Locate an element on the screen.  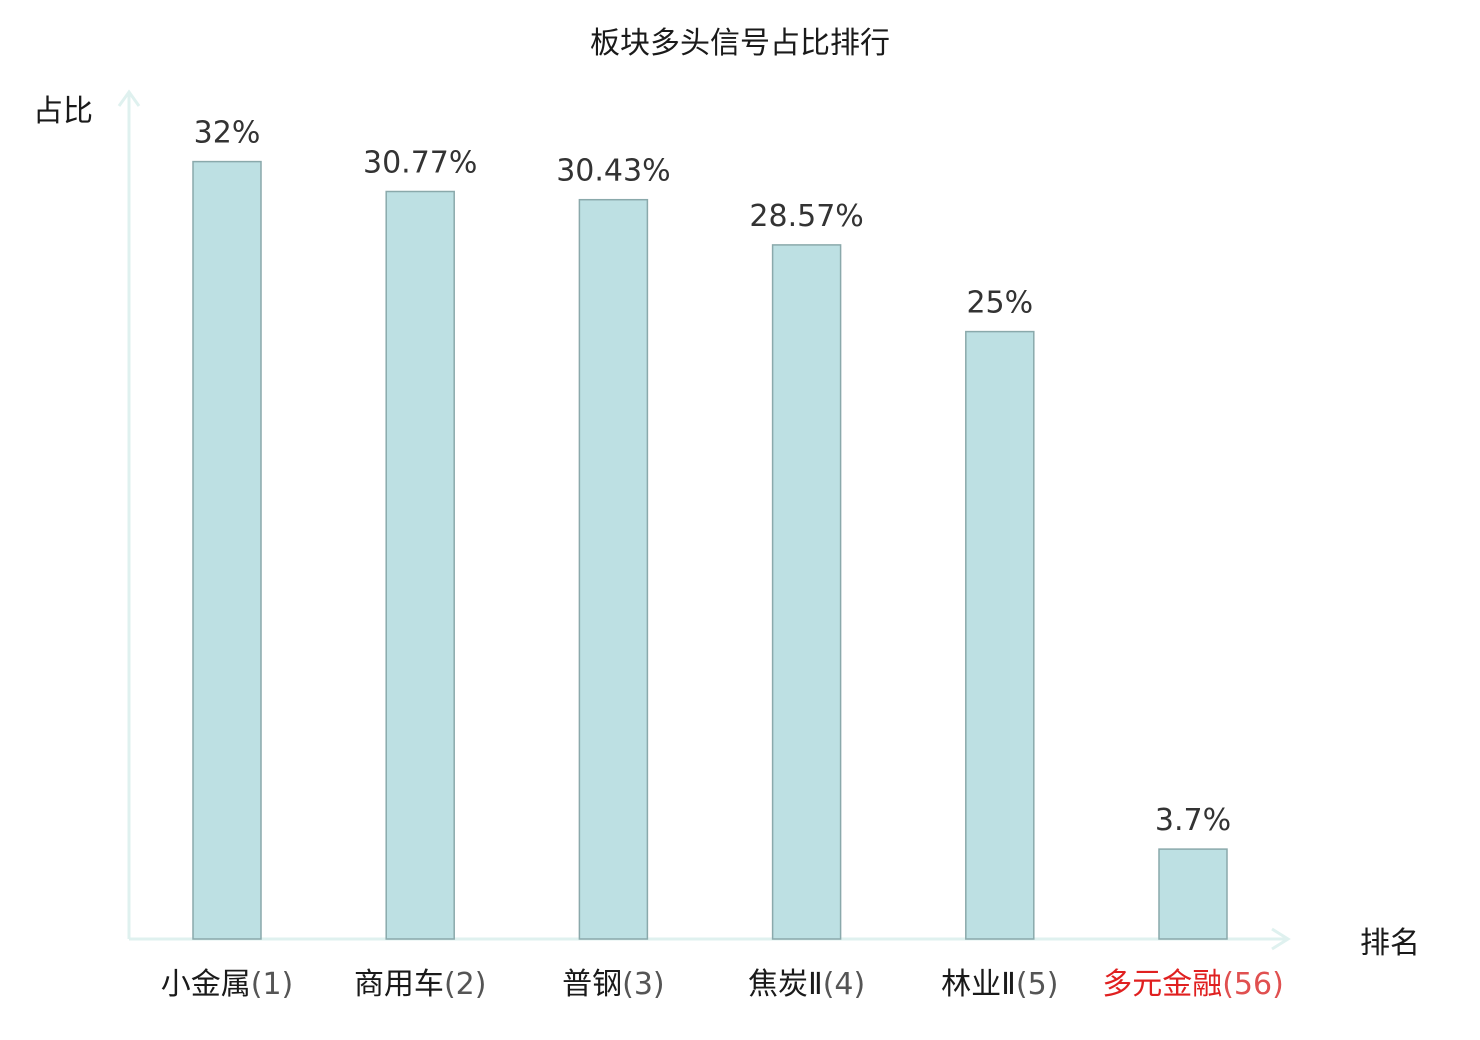
x-axis-arrow is located at coordinates (1281, 939).